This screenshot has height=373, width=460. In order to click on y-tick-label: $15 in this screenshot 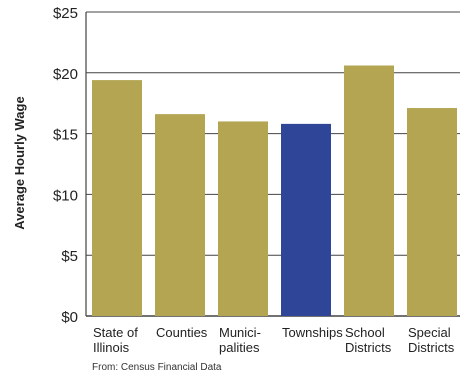, I will do `click(65, 135)`.